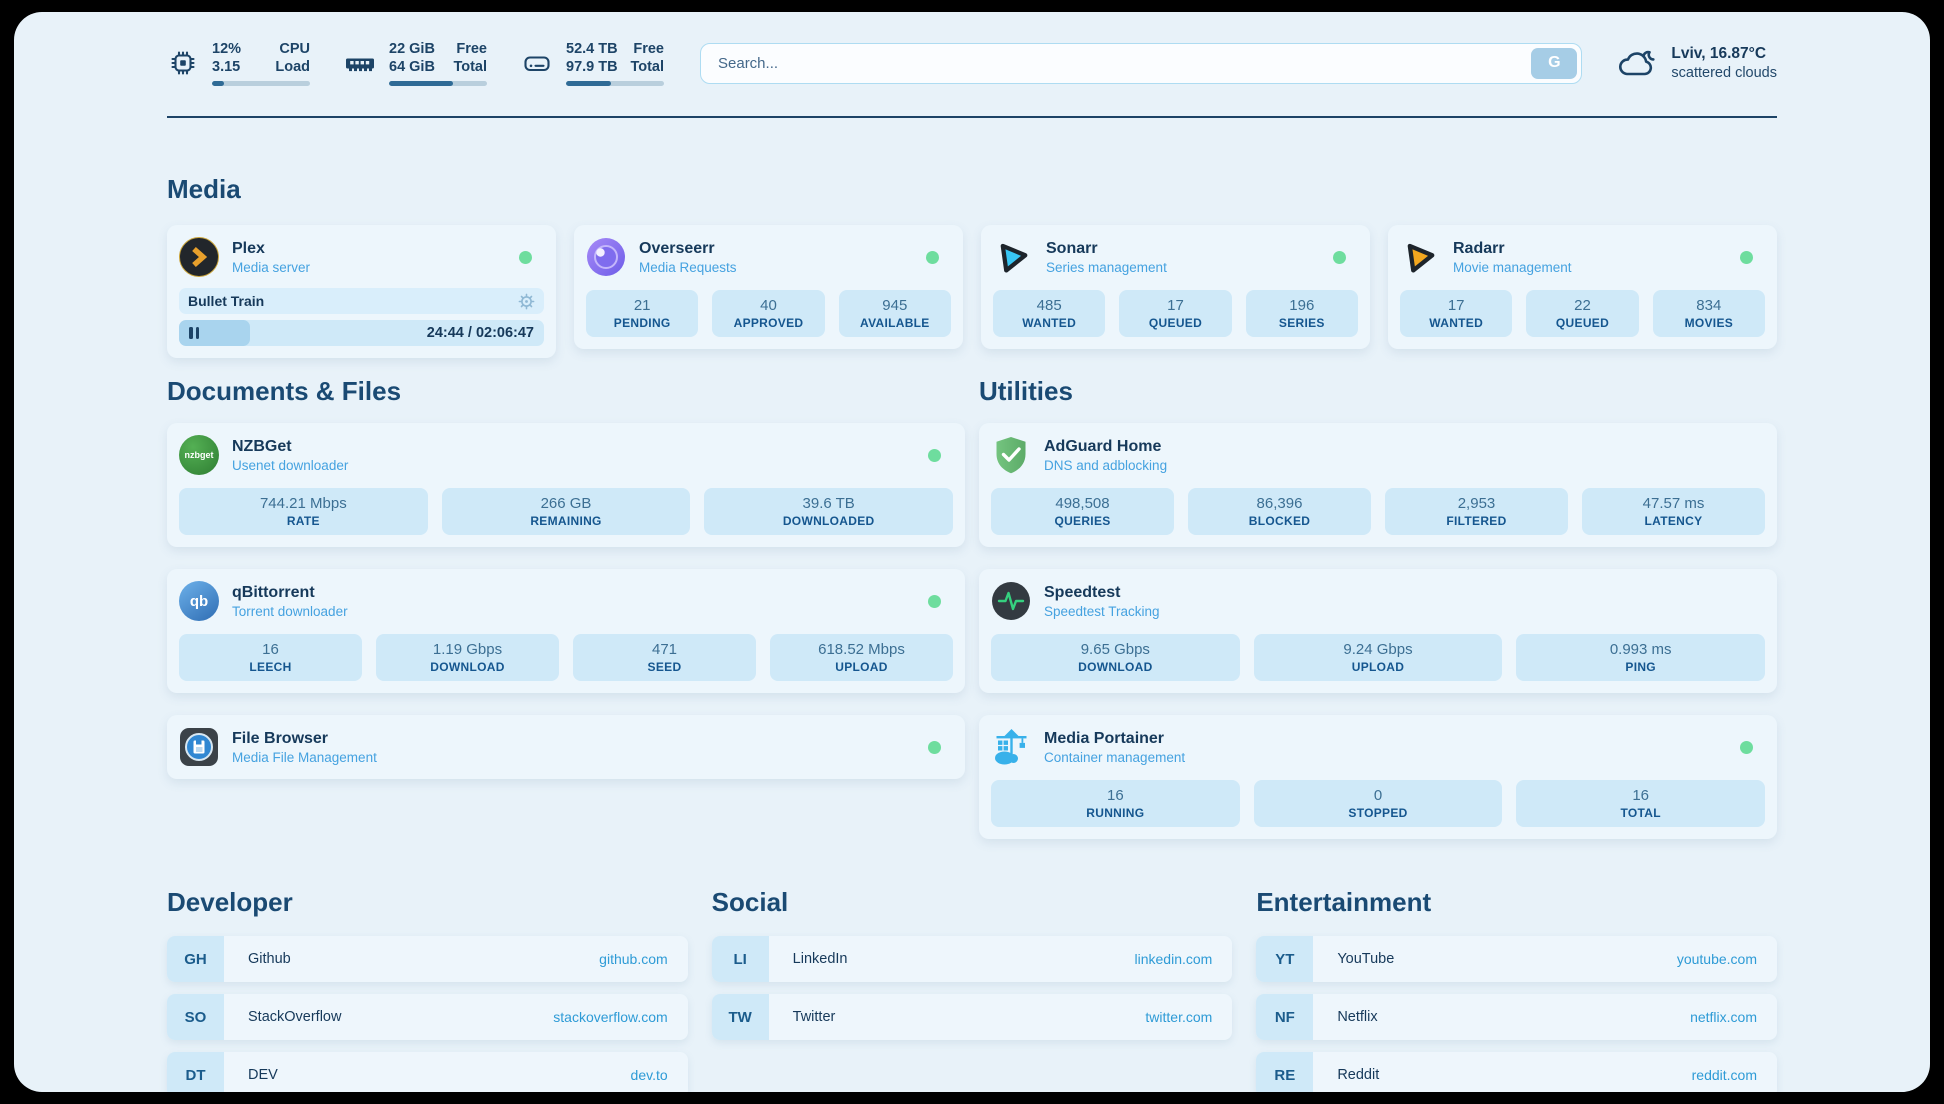 This screenshot has width=1944, height=1104. What do you see at coordinates (1302, 305) in the screenshot?
I see `stat-value: 196` at bounding box center [1302, 305].